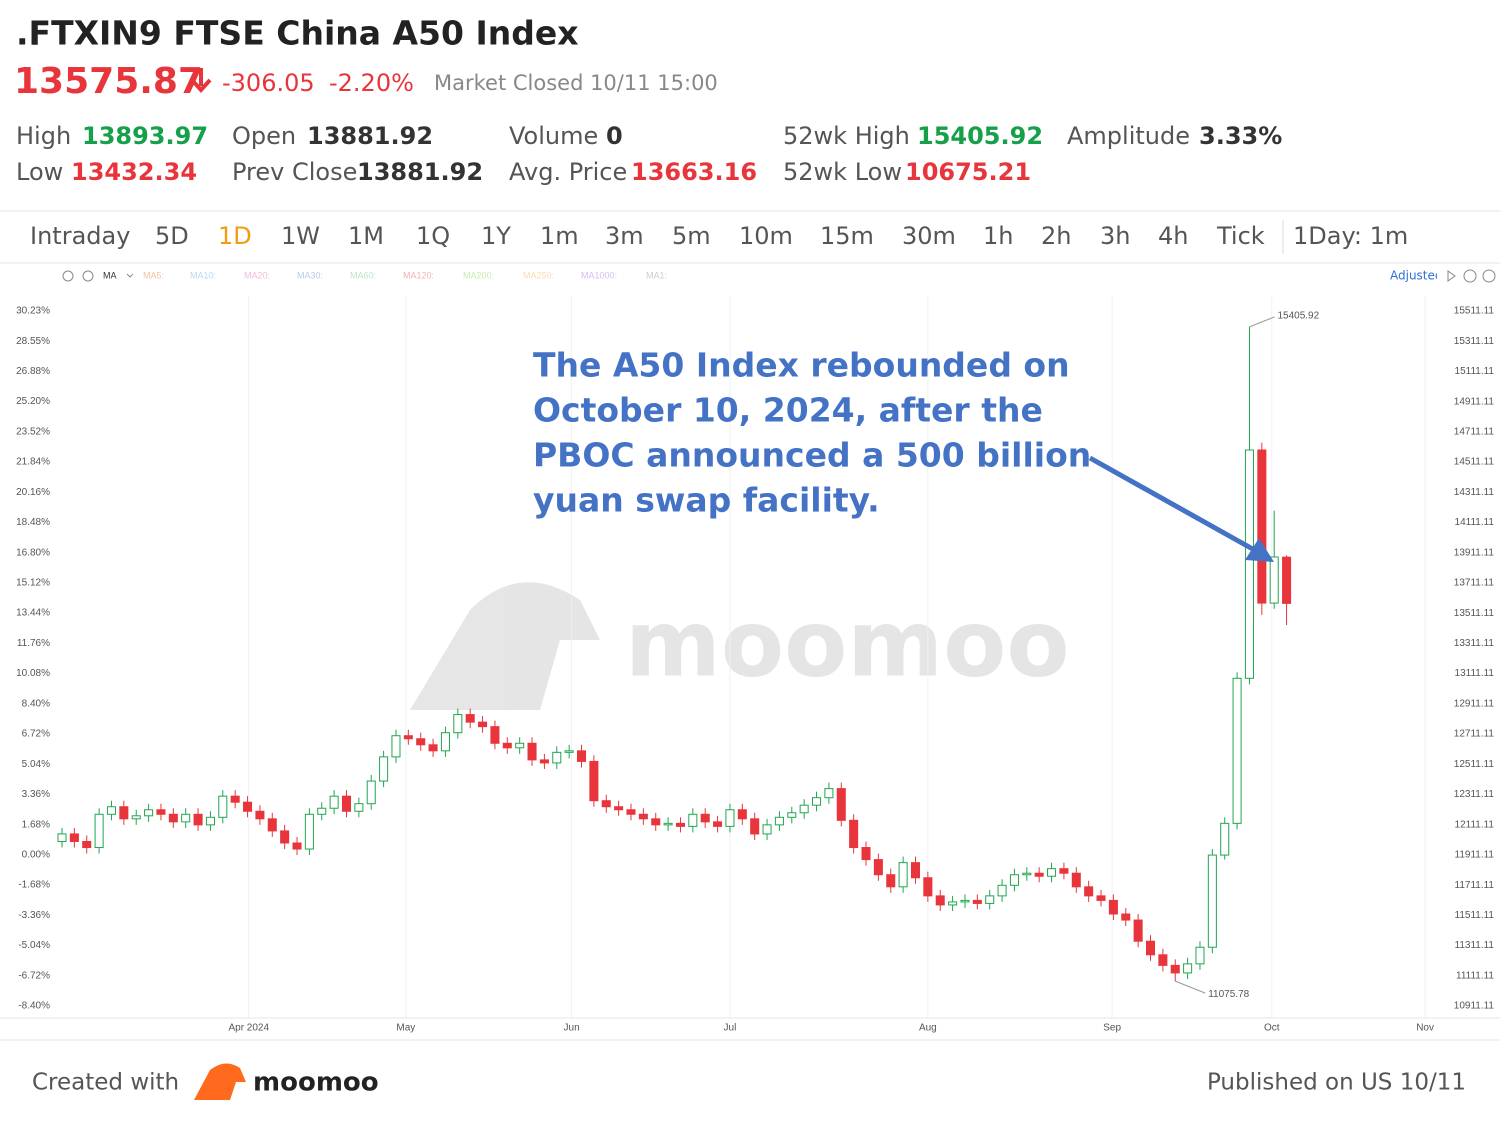 The image size is (1500, 1129). Describe the element at coordinates (363, 275) in the screenshot. I see `ma-label: MA60:` at that location.